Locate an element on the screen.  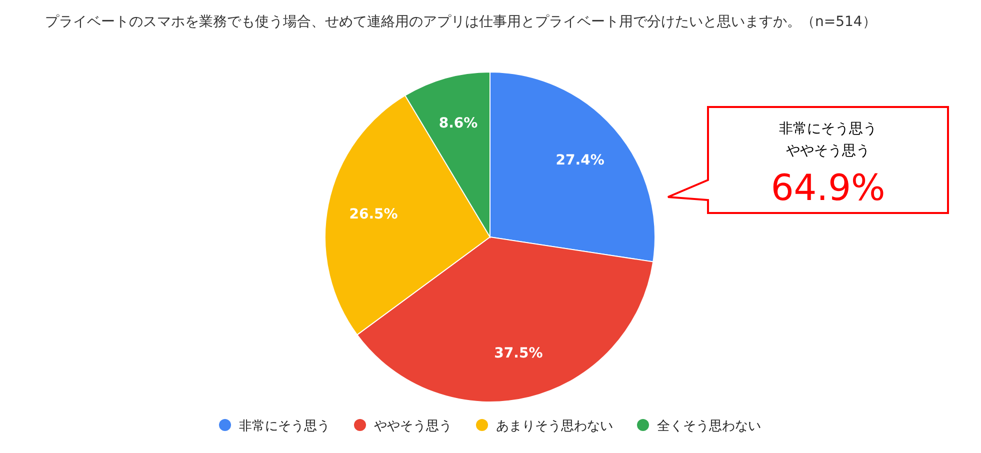
legend-label: あまりそう思わない is located at coordinates (554, 426).